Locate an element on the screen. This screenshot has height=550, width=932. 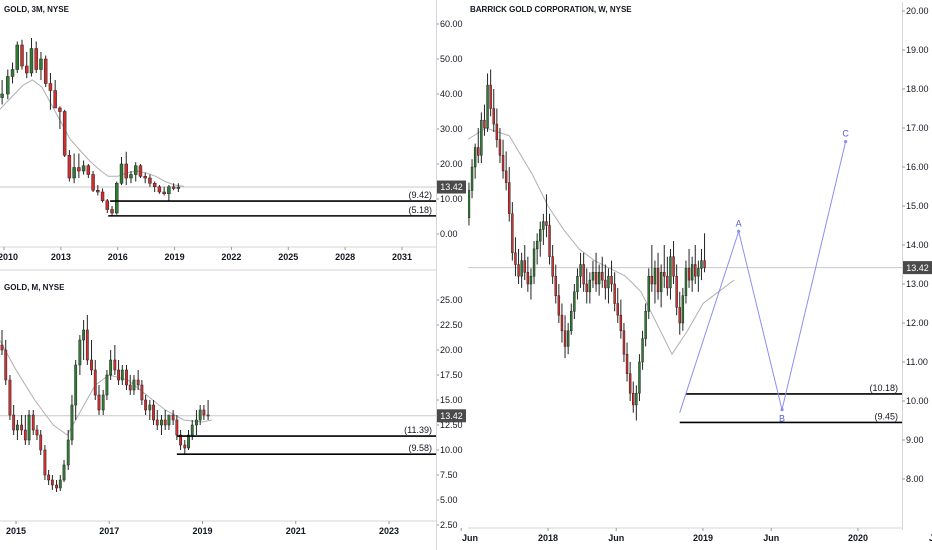
y-tick-label: 22.50 is located at coordinates (451, 325).